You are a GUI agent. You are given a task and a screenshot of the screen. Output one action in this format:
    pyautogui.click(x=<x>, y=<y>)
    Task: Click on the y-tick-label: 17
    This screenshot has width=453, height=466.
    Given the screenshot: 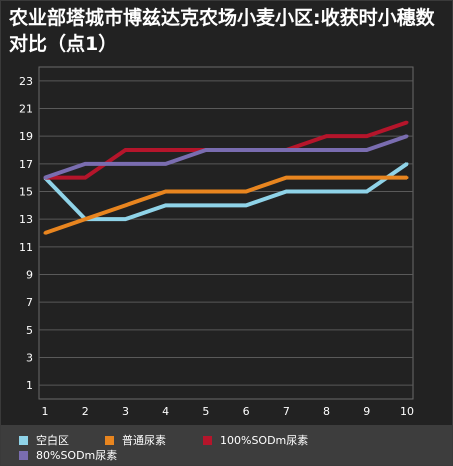 What is the action you would take?
    pyautogui.click(x=26, y=164)
    